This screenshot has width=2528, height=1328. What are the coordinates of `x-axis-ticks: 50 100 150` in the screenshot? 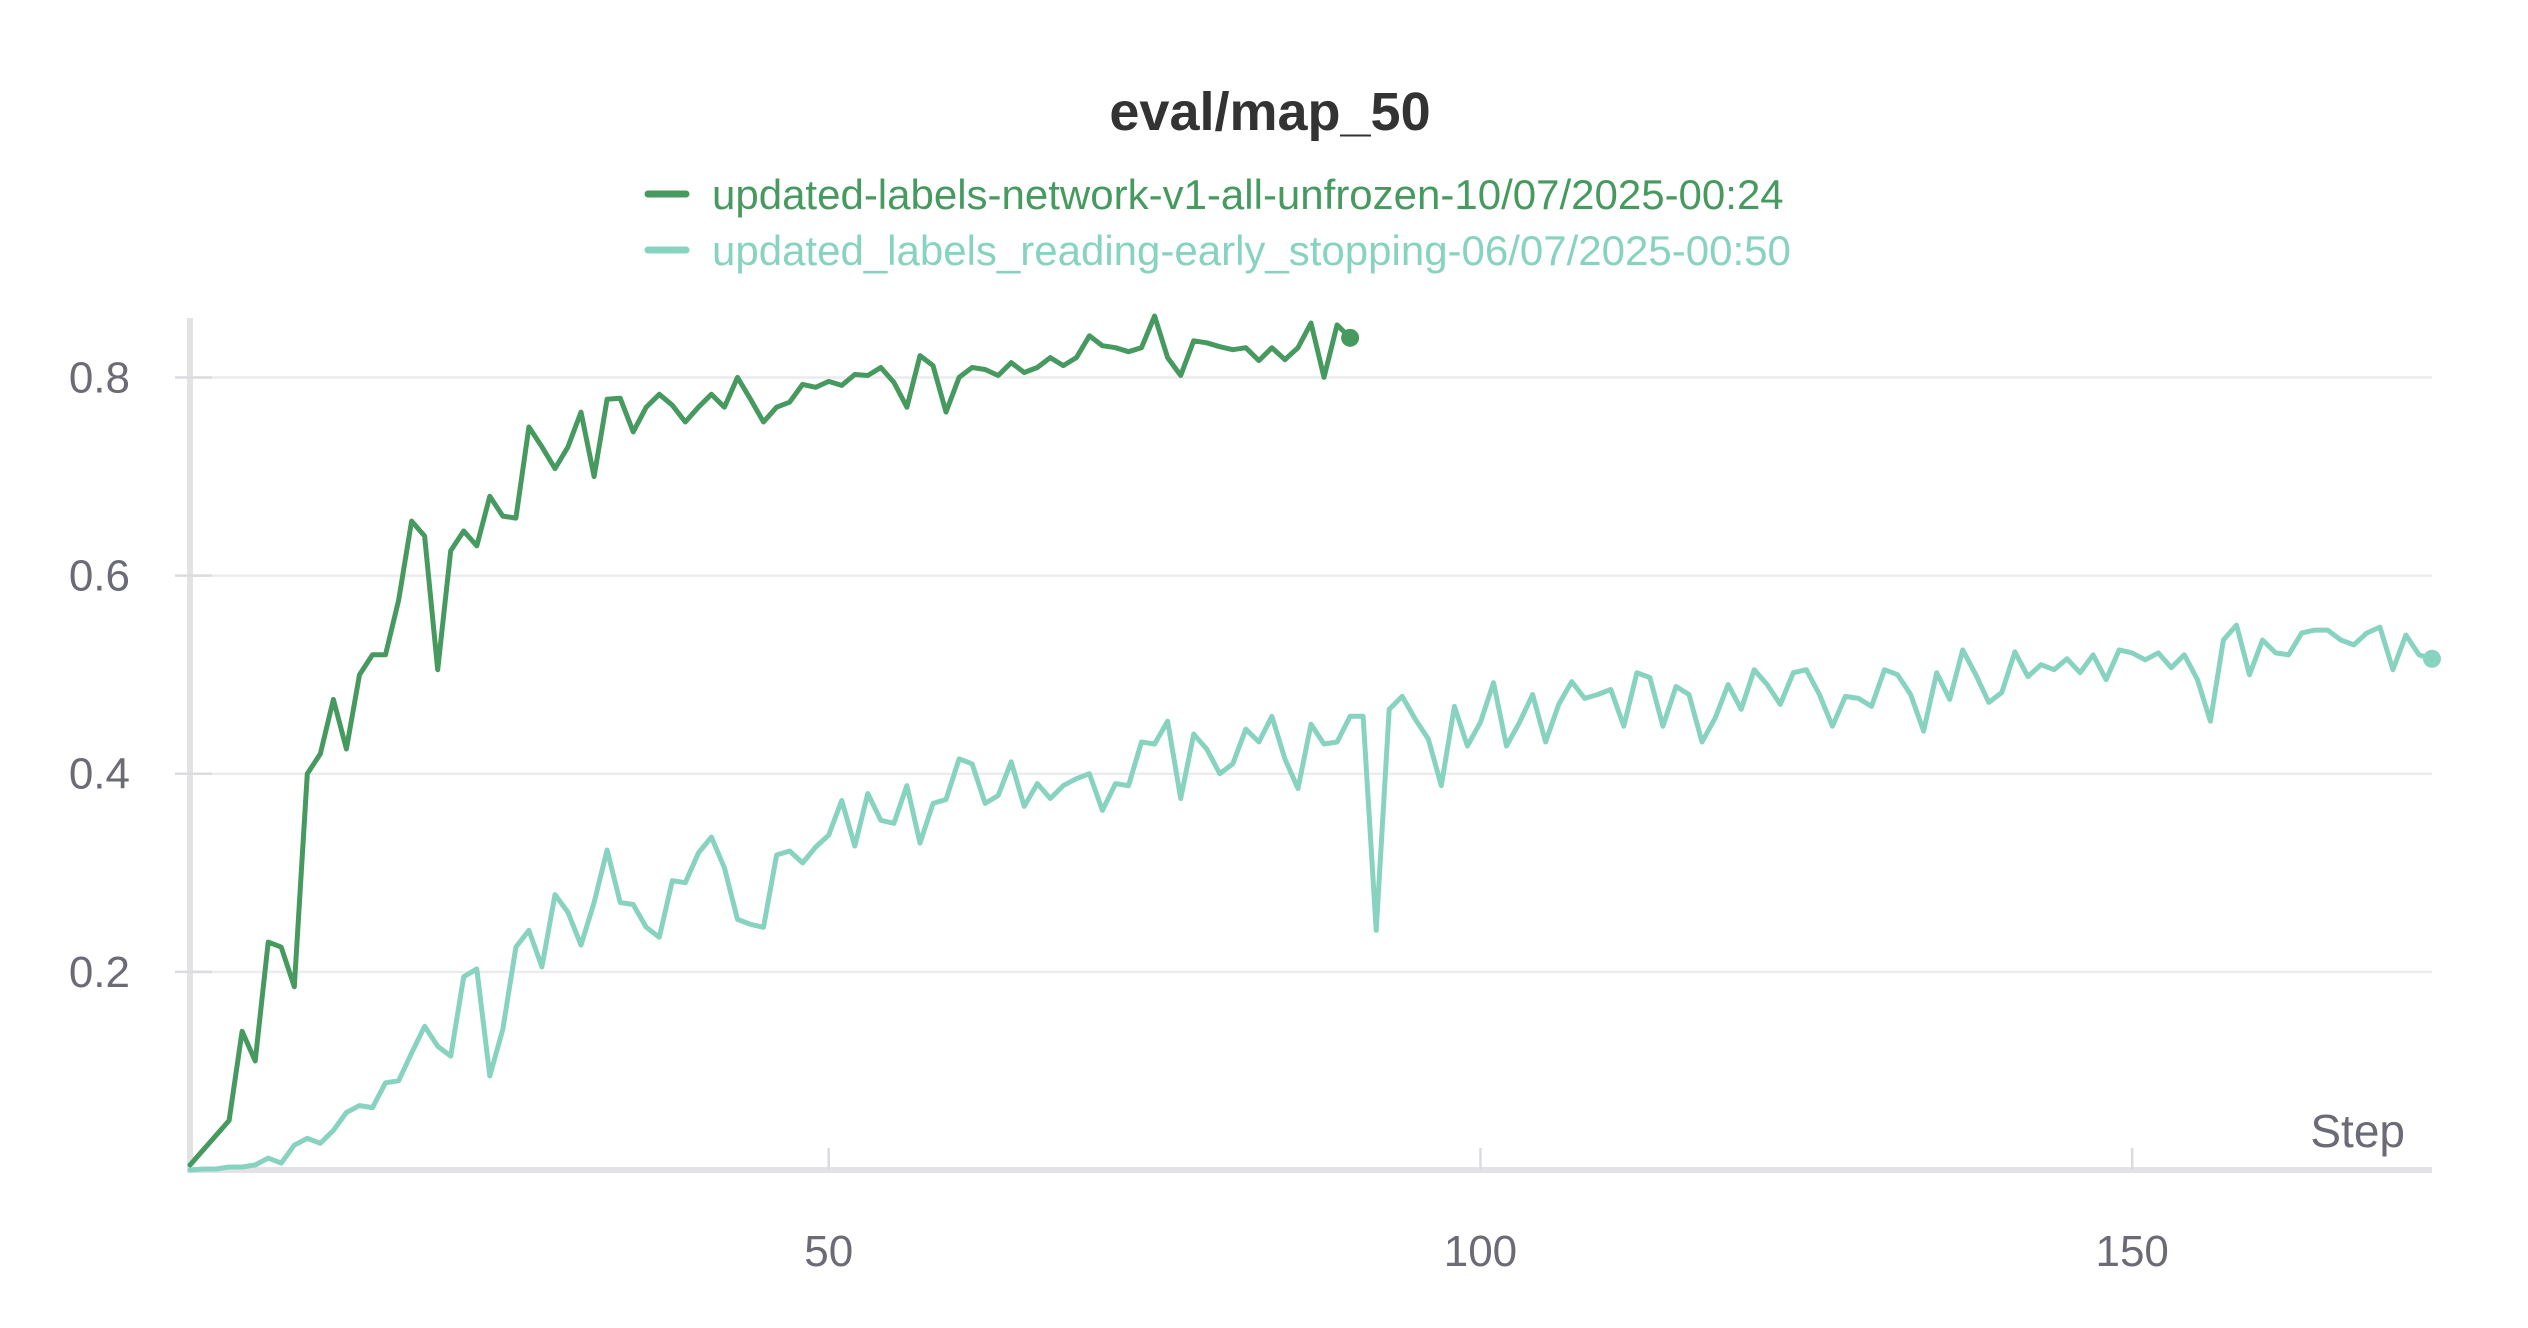 It's located at (1486, 1212).